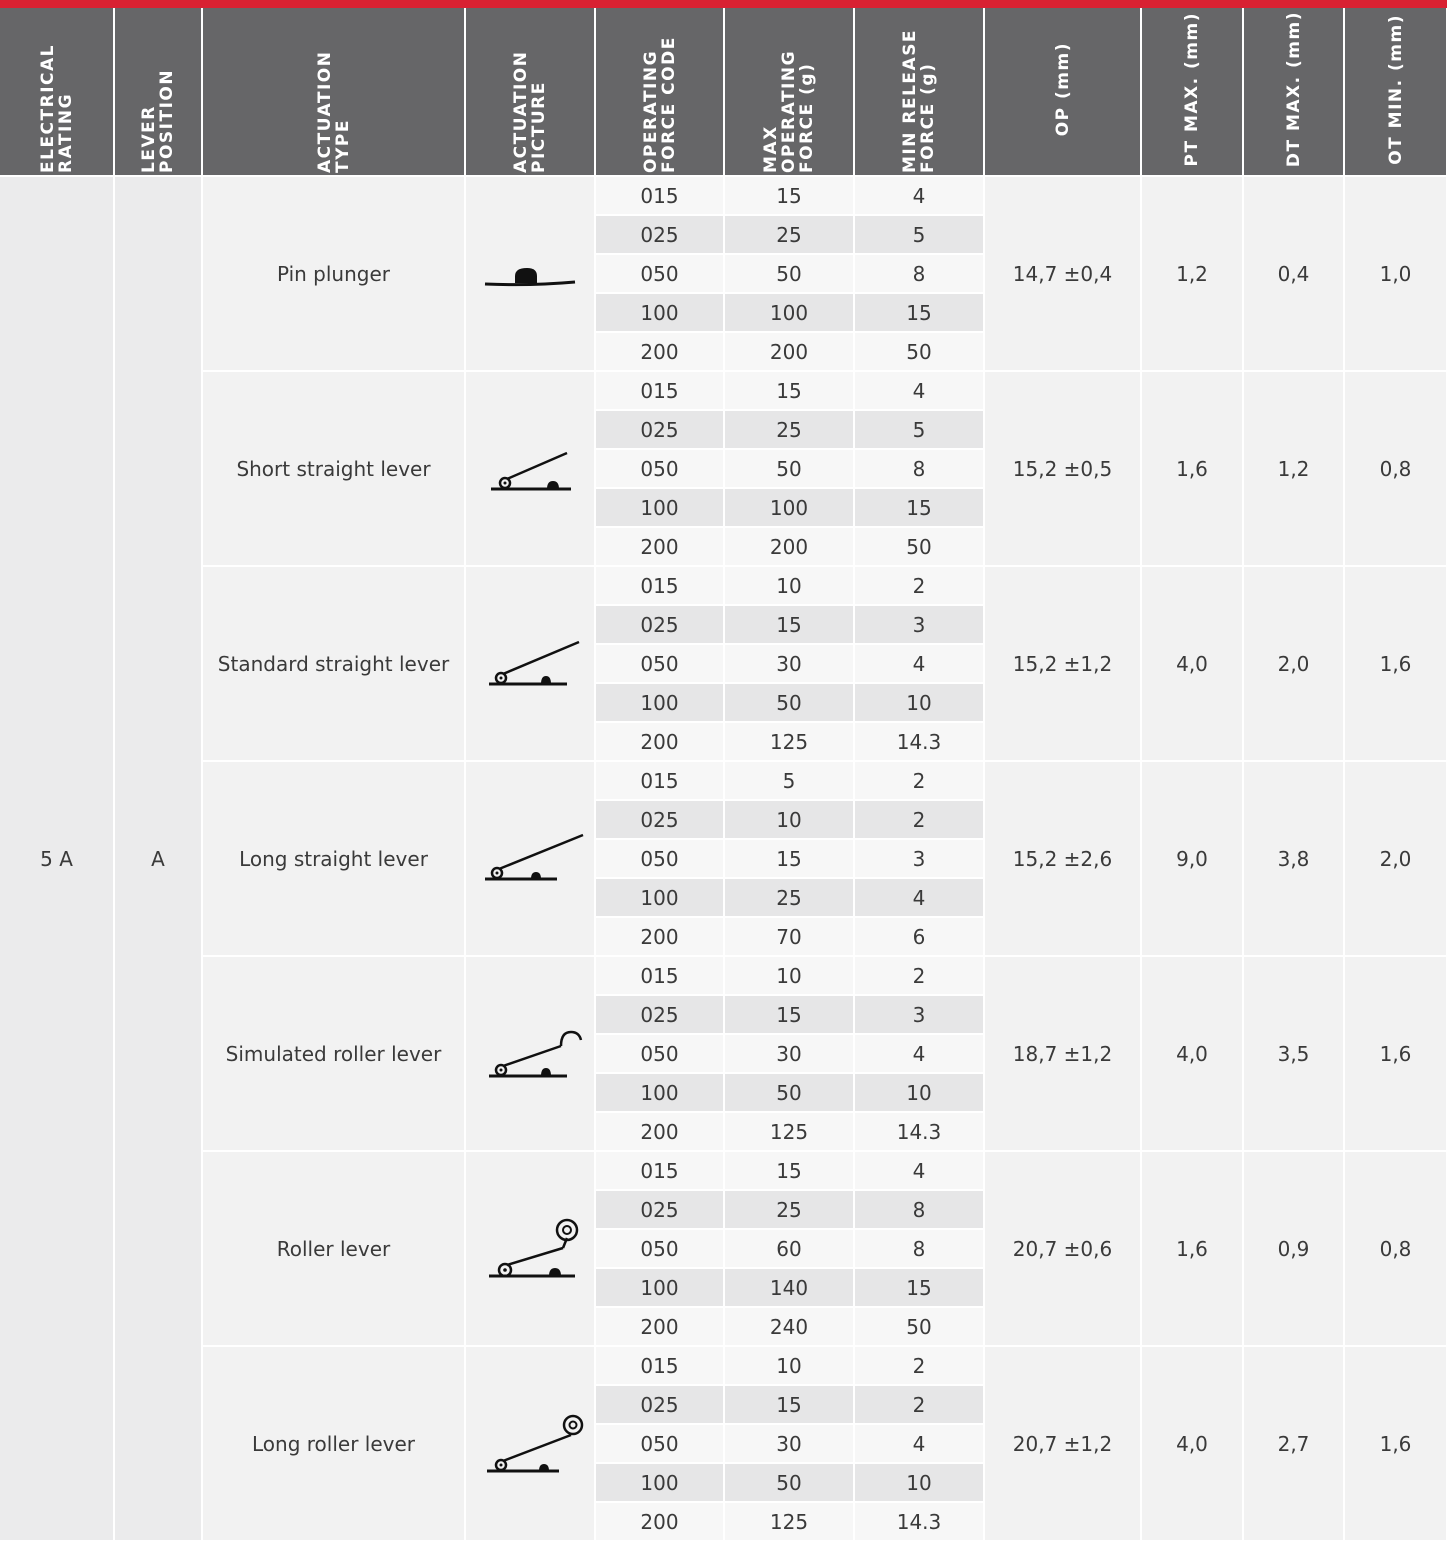 Image resolution: width=1447 pixels, height=1546 pixels. I want to click on max-operating-force-cell: 240, so click(789, 1327).